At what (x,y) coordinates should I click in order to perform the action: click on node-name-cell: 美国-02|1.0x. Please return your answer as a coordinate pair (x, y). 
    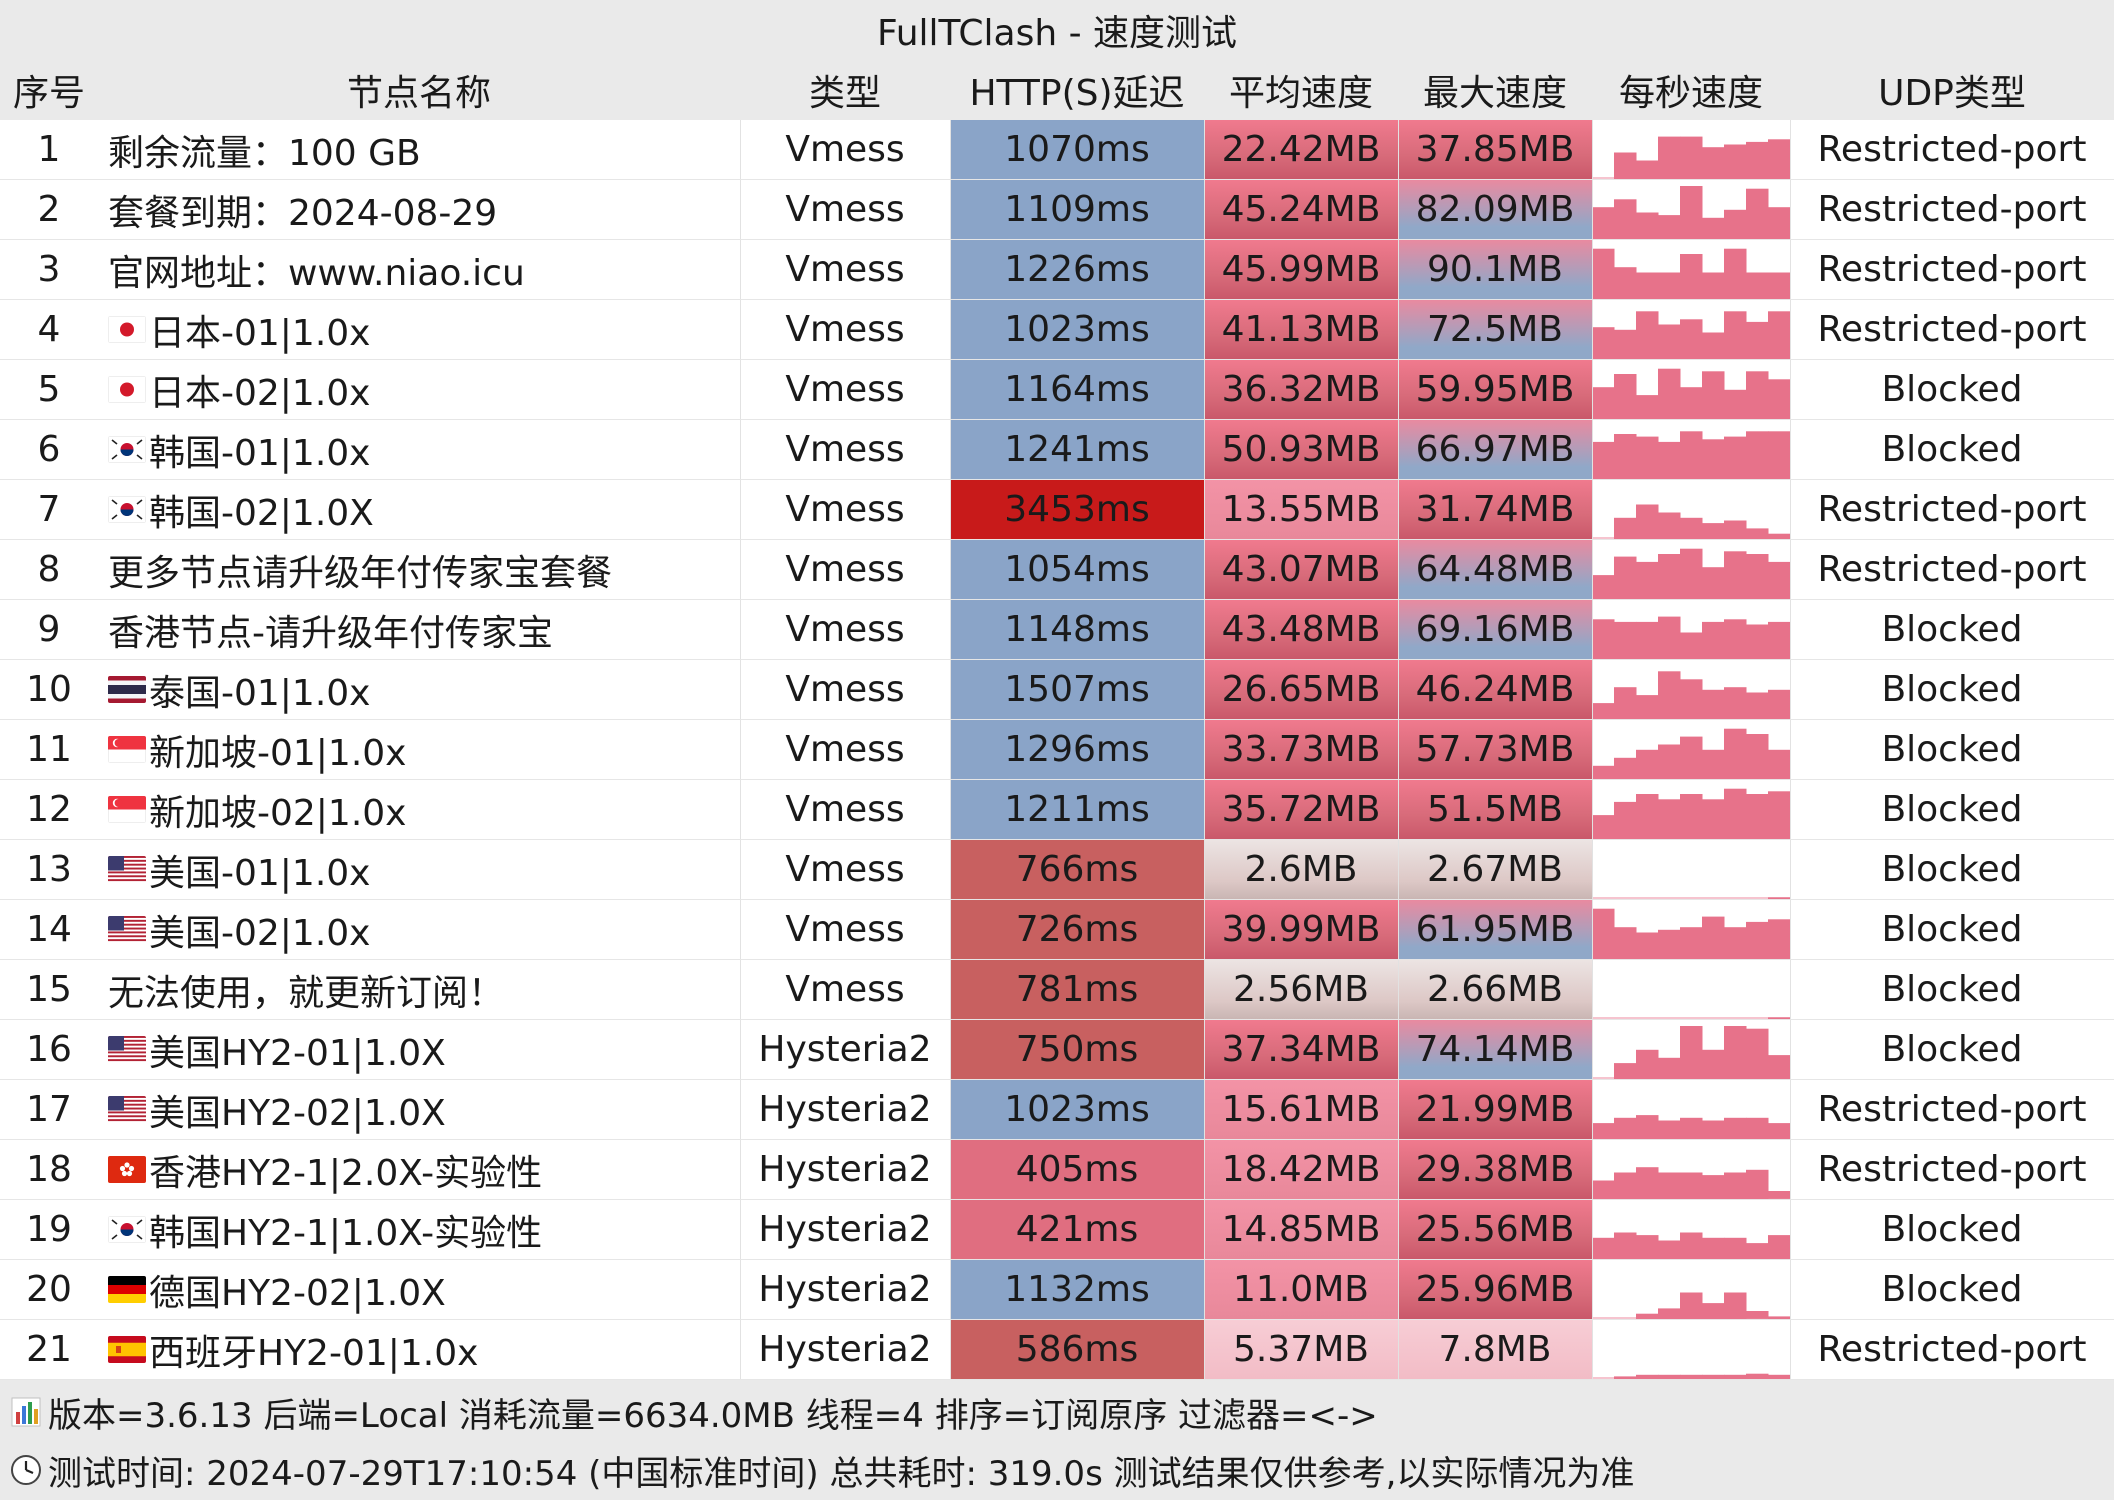
    Looking at the image, I should click on (419, 929).